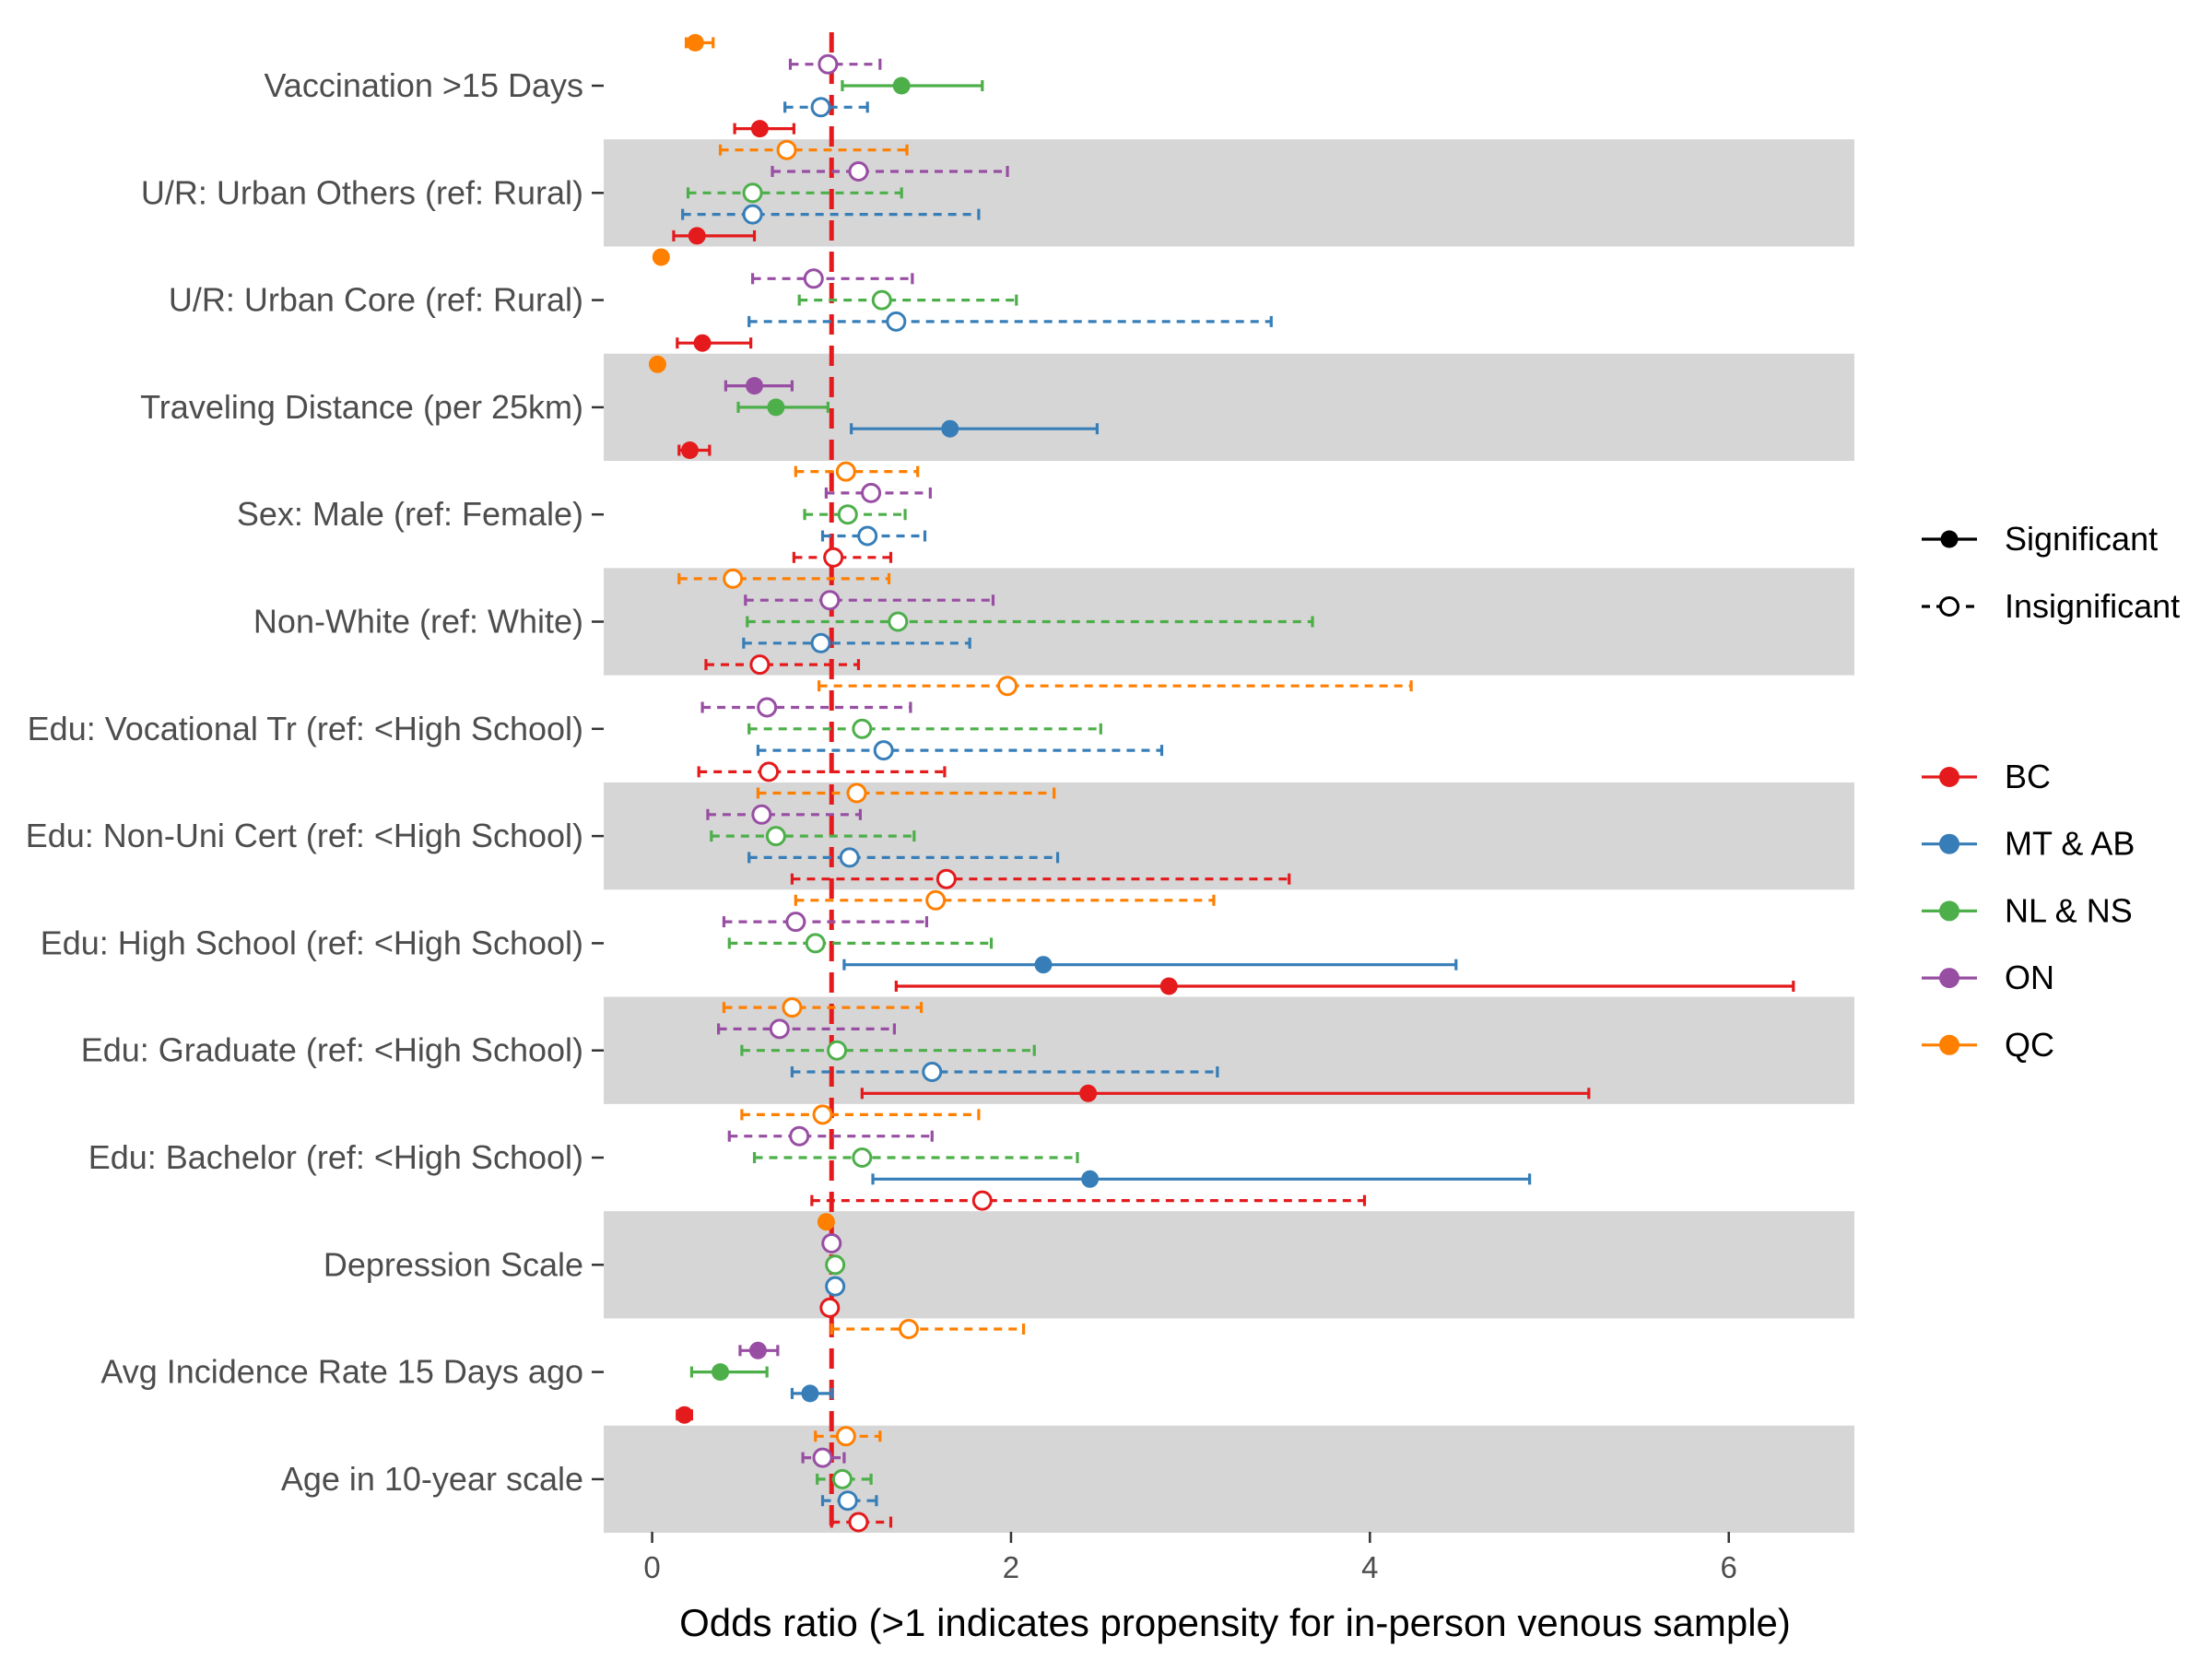 Image resolution: width=2212 pixels, height=1659 pixels. I want to click on y-tick-label: Edu: Non-Uni Cert (ref: <High School), so click(304, 835).